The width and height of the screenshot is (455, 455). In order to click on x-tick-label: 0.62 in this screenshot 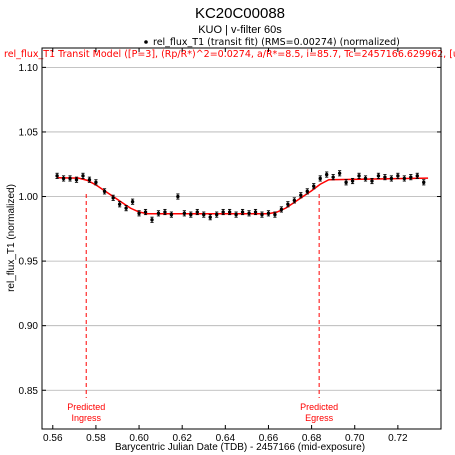, I will do `click(182, 438)`.